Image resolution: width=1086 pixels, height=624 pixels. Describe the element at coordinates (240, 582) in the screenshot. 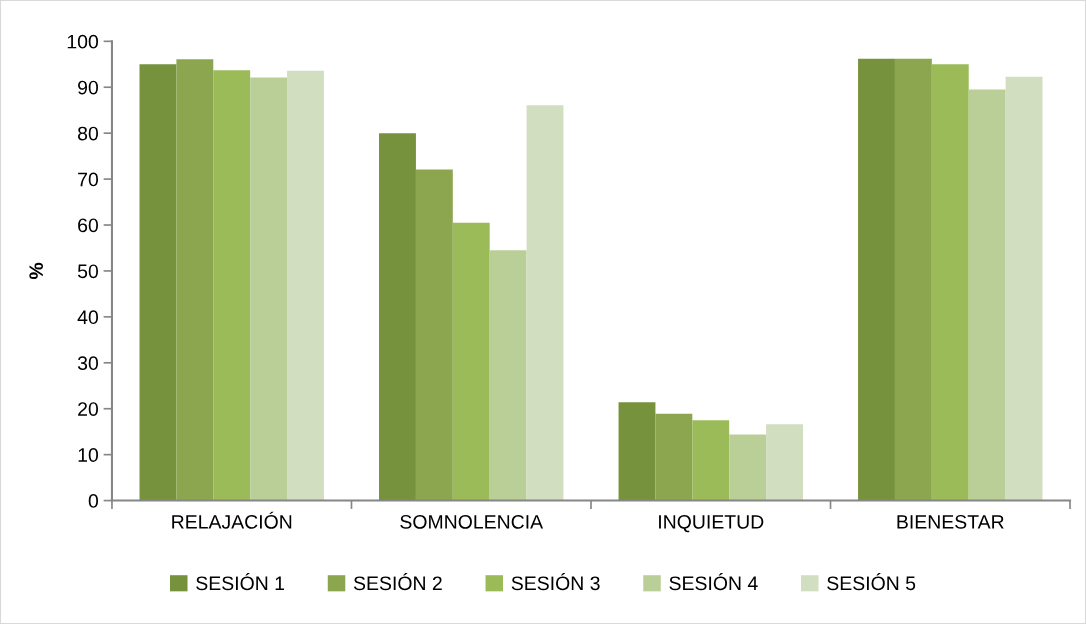

I see `legend-label: SESIÓN 1` at that location.